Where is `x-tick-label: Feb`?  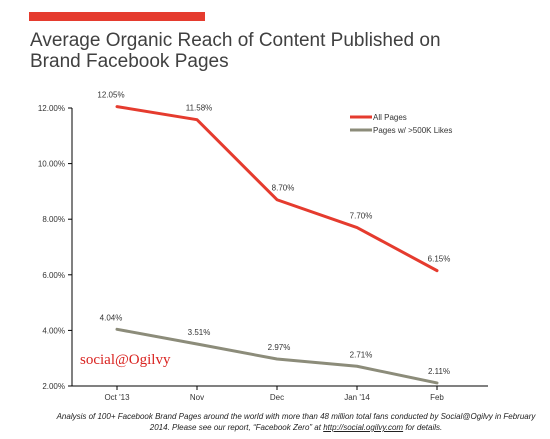
x-tick-label: Feb is located at coordinates (437, 397).